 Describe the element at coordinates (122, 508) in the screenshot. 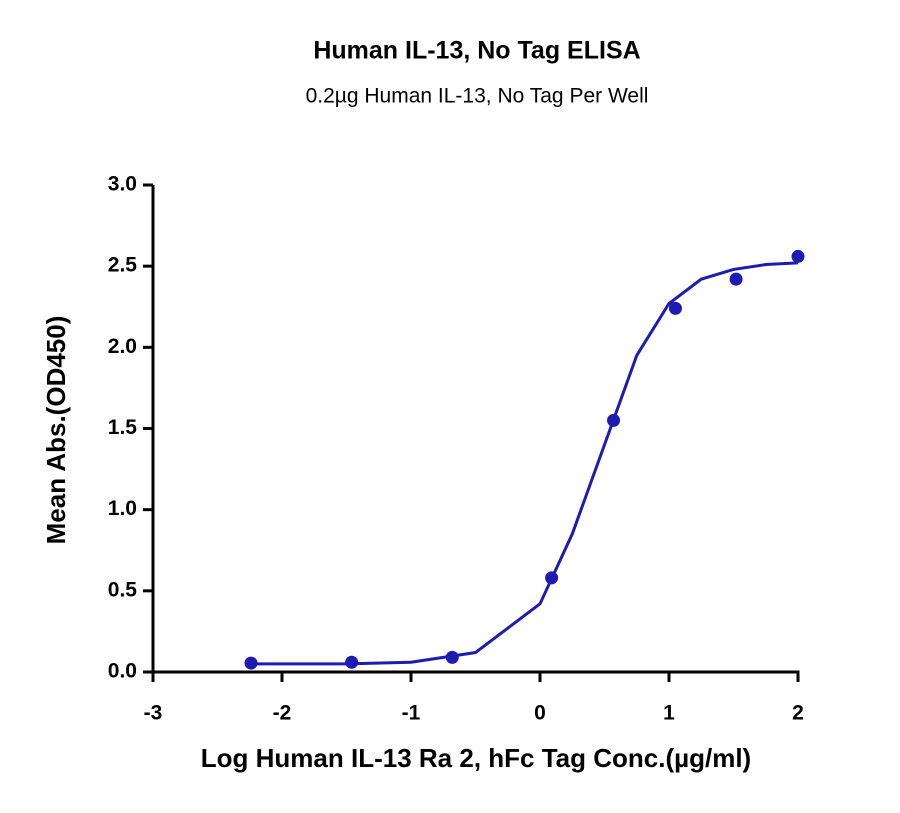

I see `y-tick-label: 1.0` at that location.